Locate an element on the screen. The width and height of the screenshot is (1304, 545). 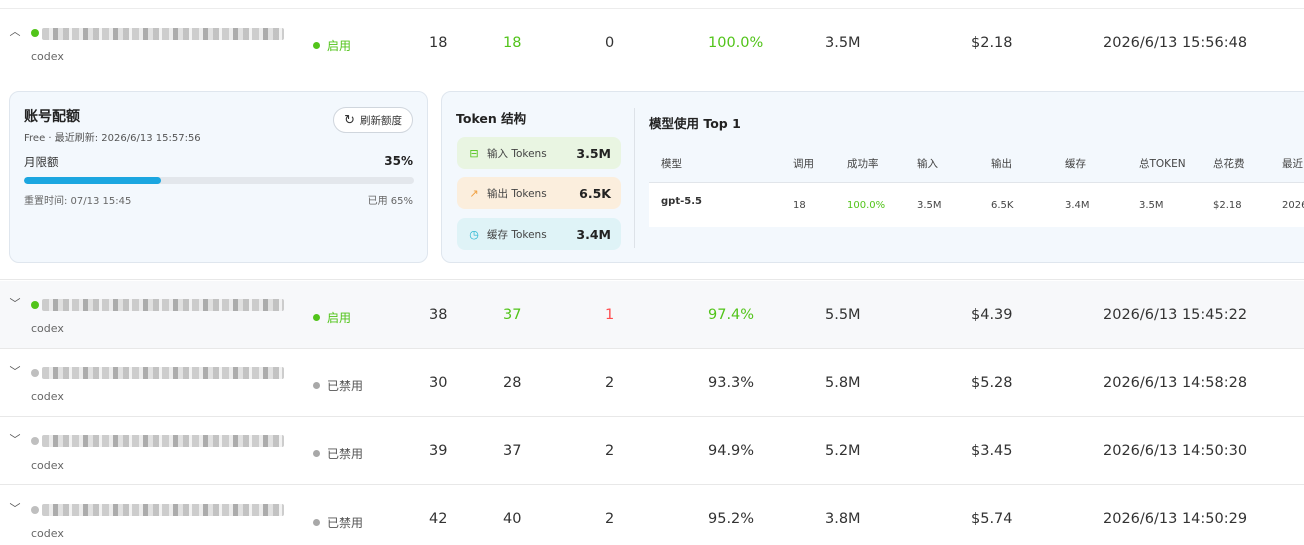
quota-progress-fill is located at coordinates (92, 180).